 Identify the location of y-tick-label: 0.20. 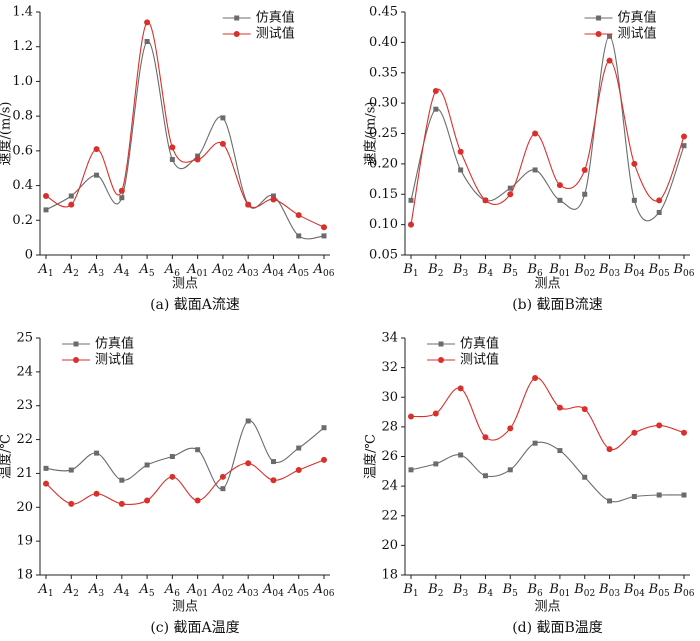
(383, 163).